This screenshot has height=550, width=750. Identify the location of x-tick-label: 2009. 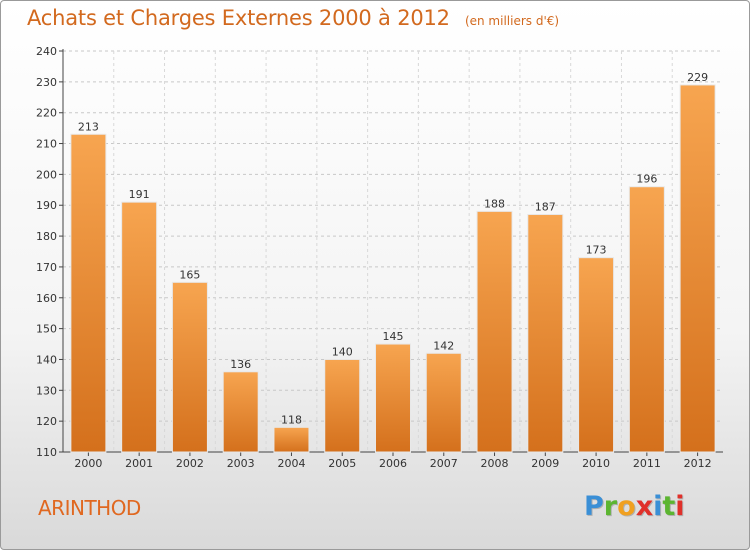
(545, 463).